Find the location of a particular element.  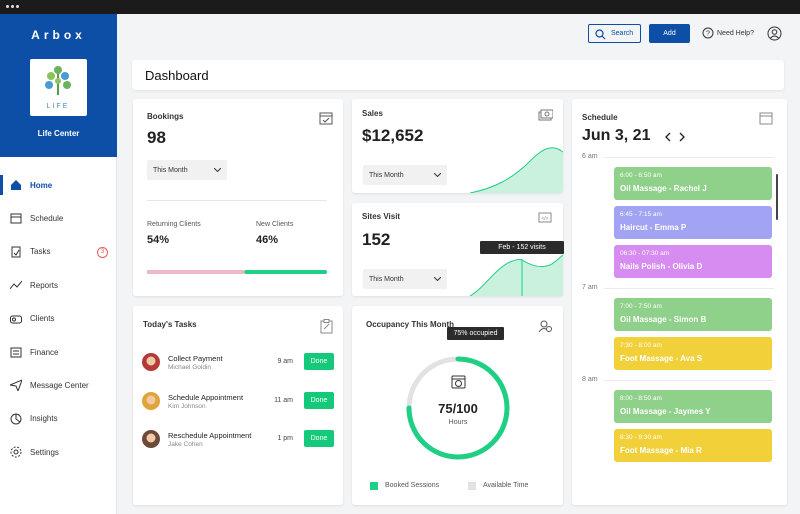

clock-icon is located at coordinates (458, 382).